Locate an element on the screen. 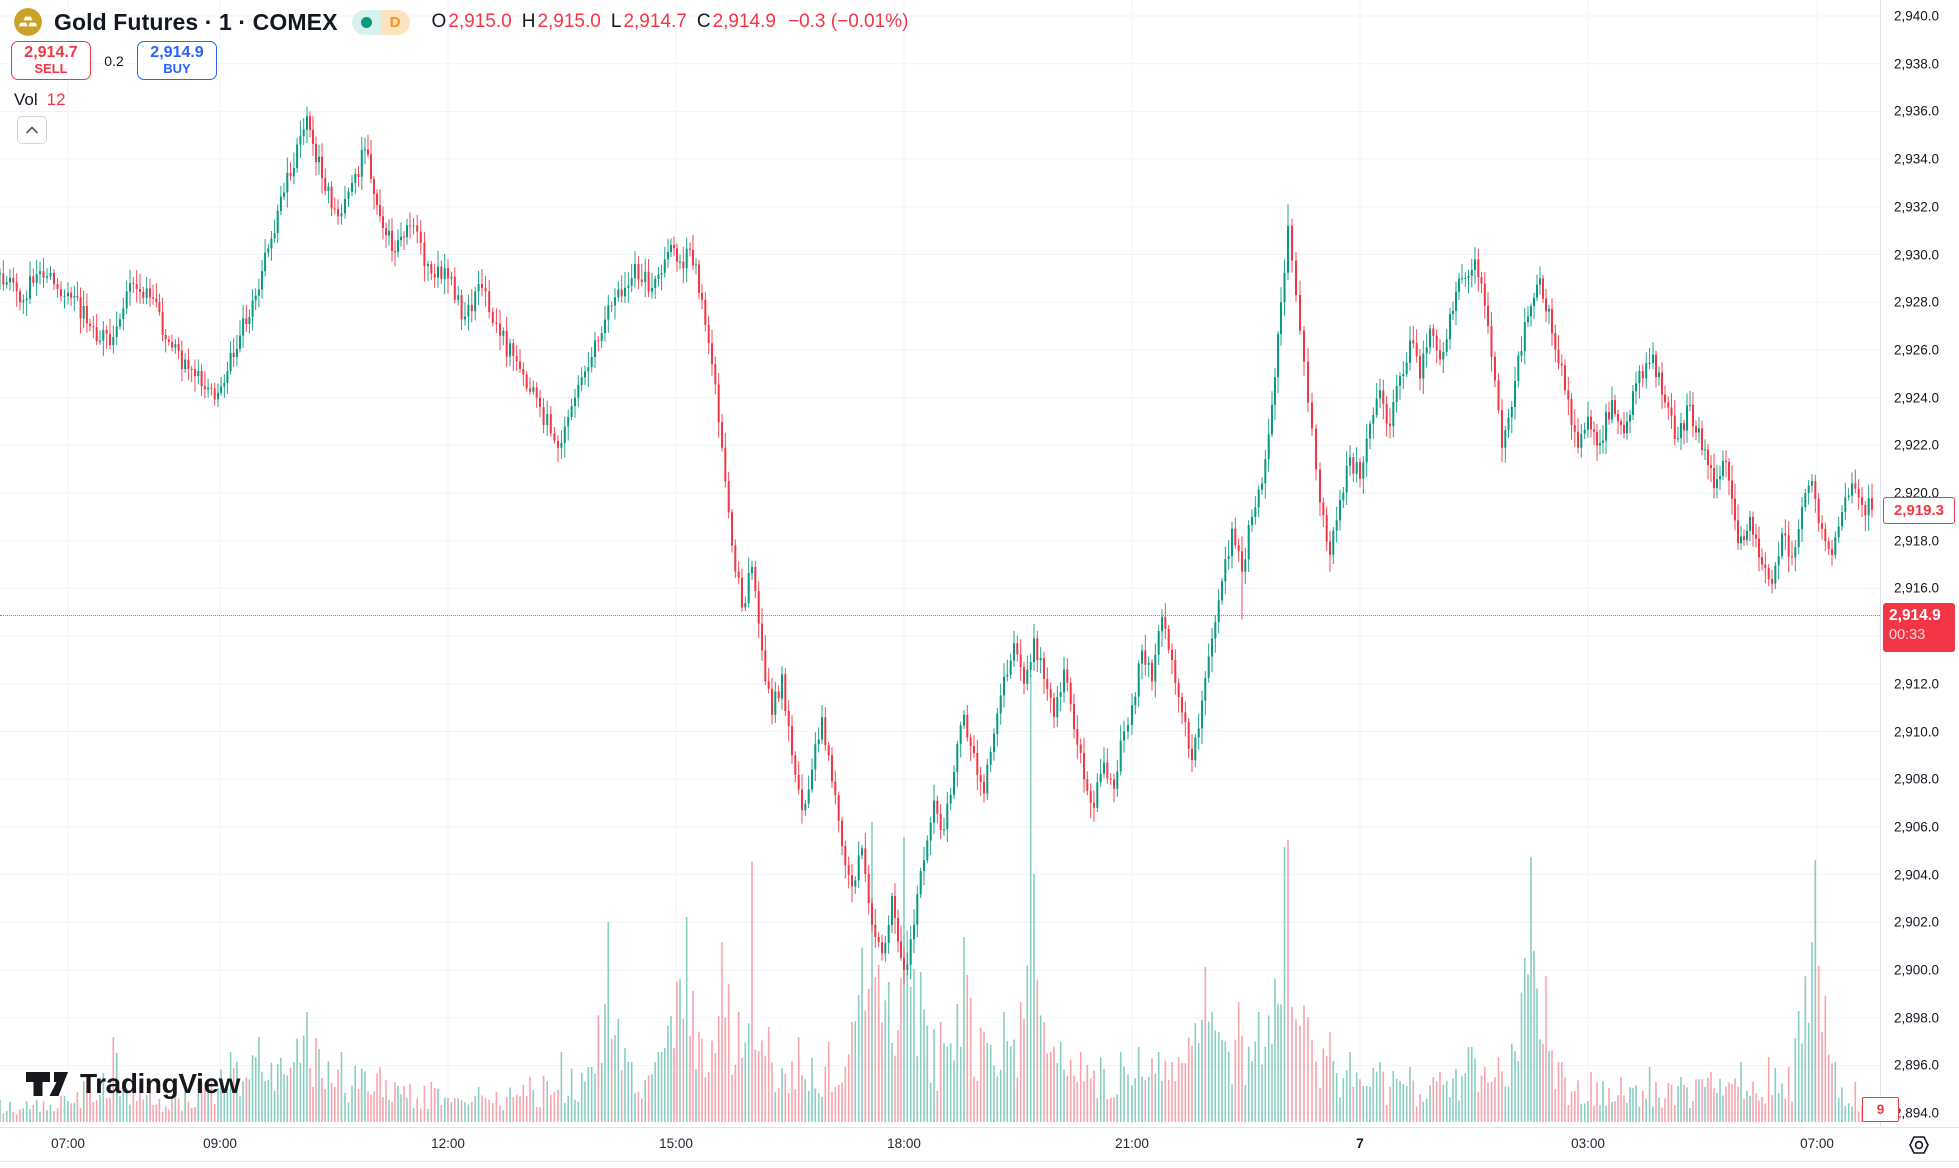  volume-key: Vol is located at coordinates (26, 99).